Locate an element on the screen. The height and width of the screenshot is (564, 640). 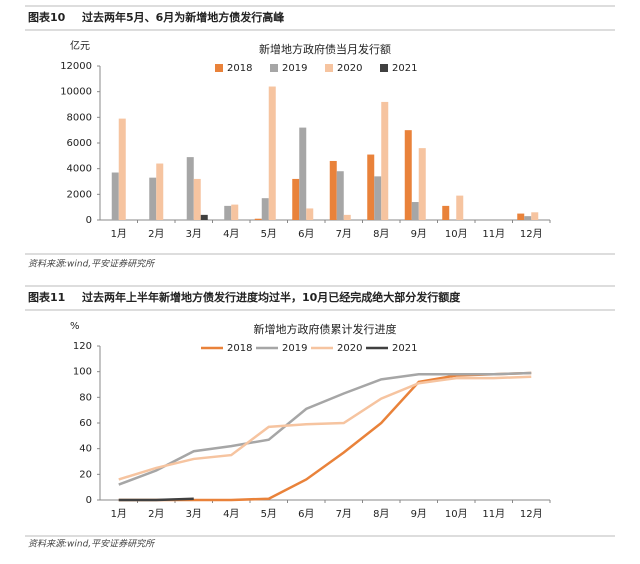
unit-label: 亿元 is located at coordinates (80, 45).